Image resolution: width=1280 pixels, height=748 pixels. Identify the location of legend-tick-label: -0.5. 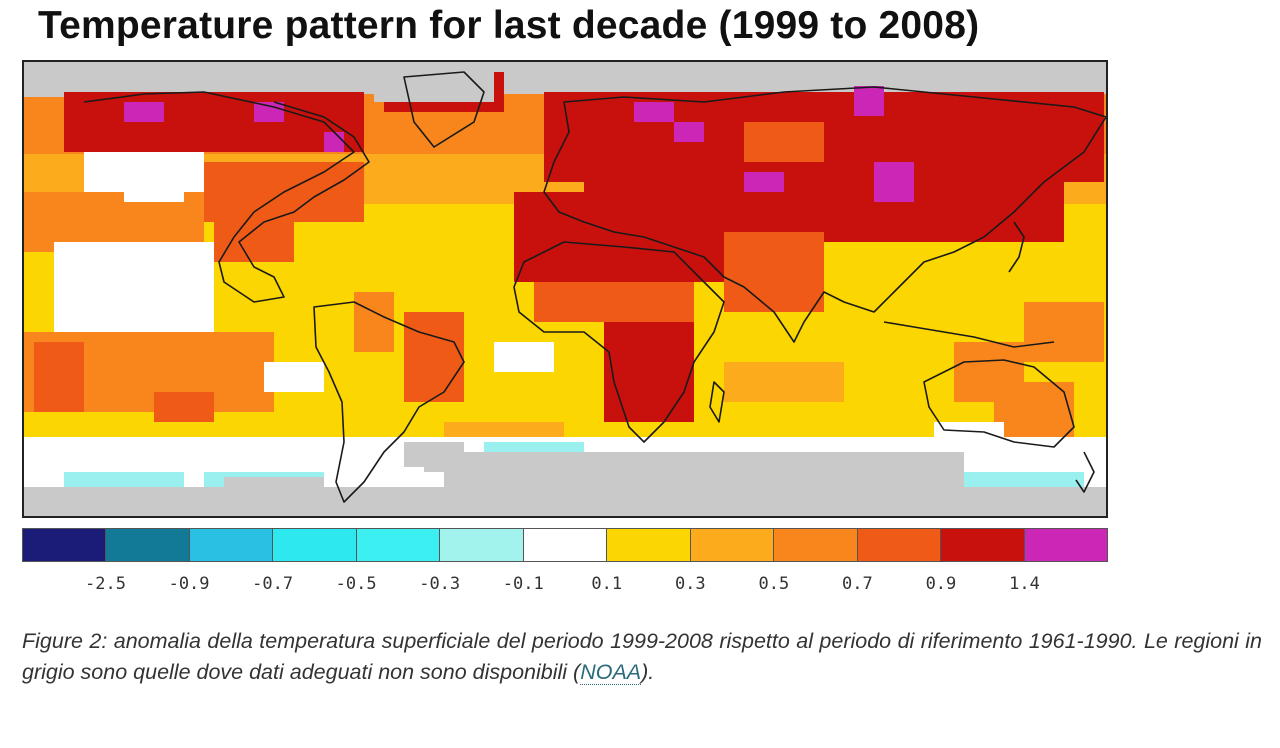
(356, 584).